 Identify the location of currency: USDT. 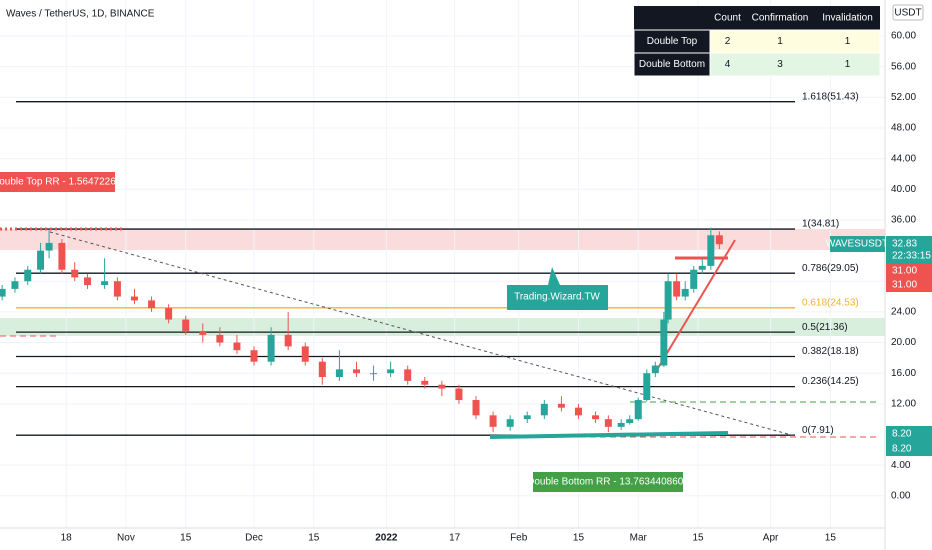
(907, 13).